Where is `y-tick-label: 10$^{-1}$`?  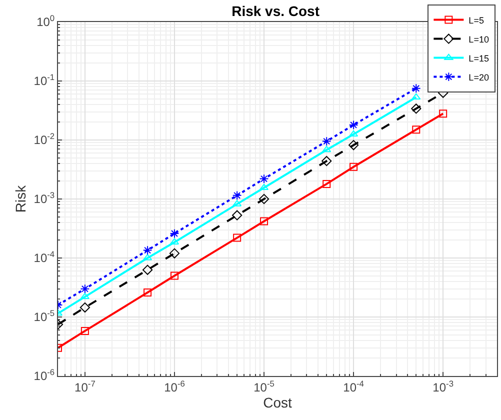 y-tick-label: 10$^{-1}$ is located at coordinates (44, 80).